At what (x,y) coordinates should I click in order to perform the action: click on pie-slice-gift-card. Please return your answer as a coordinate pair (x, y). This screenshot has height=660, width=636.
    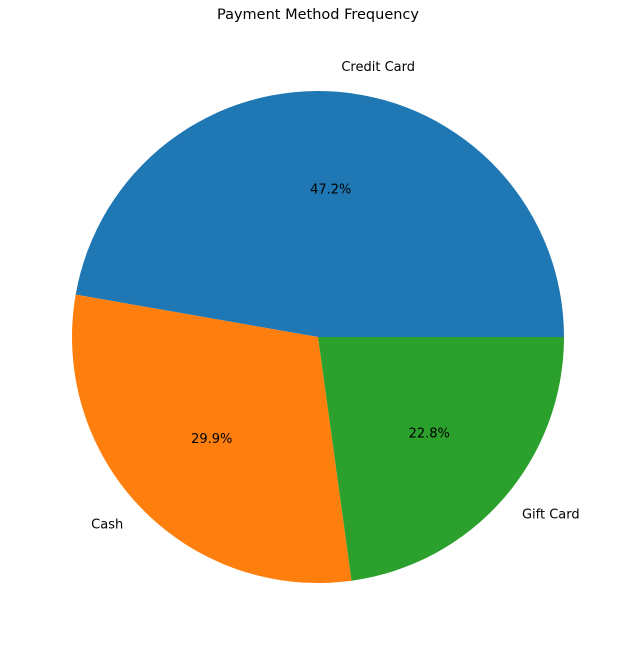
    Looking at the image, I should click on (441, 459).